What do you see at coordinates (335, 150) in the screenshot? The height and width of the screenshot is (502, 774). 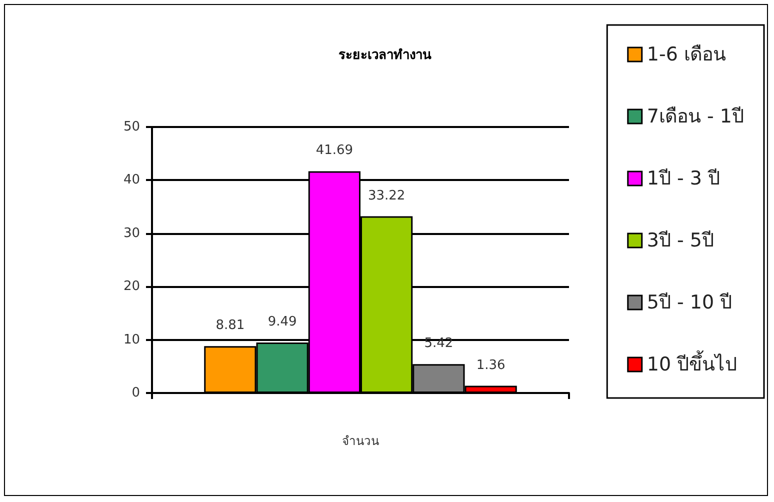 I see `data-label: 41.69` at bounding box center [335, 150].